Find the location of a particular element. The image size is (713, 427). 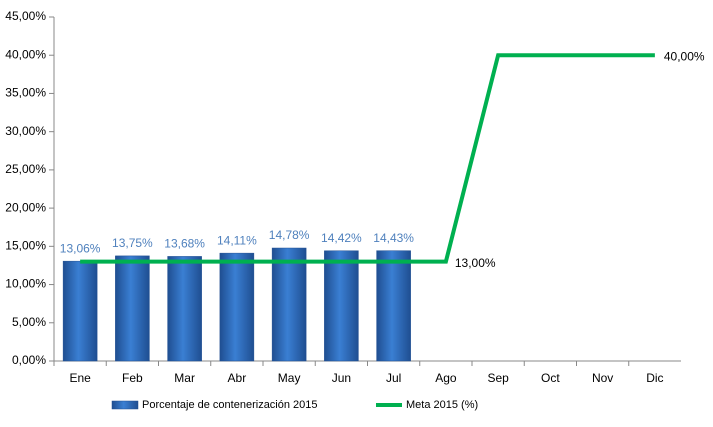

x-tick-label: Oct is located at coordinates (550, 378).